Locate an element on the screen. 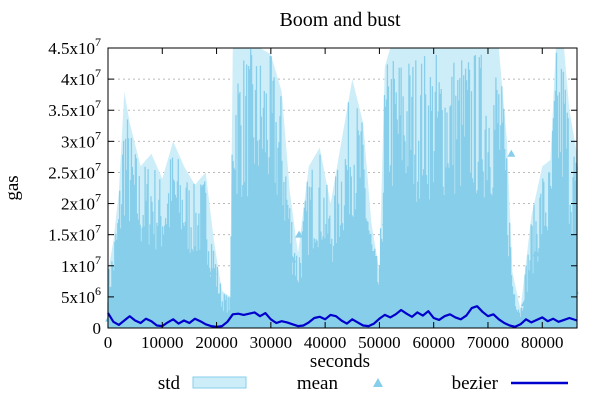 Image resolution: width=600 pixels, height=400 pixels. x-tick-label: 70000 is located at coordinates (488, 342).